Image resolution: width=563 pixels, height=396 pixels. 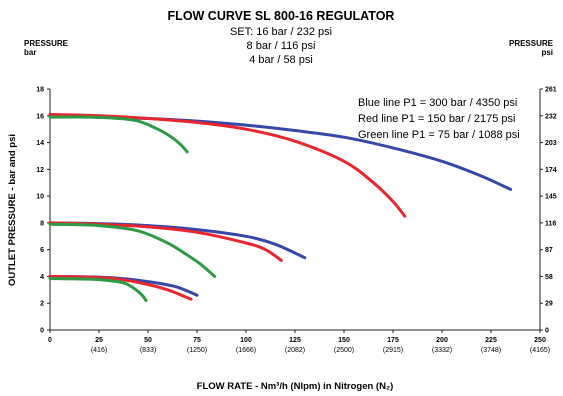 I want to click on y-tick-left-label: 6, so click(x=42, y=250).